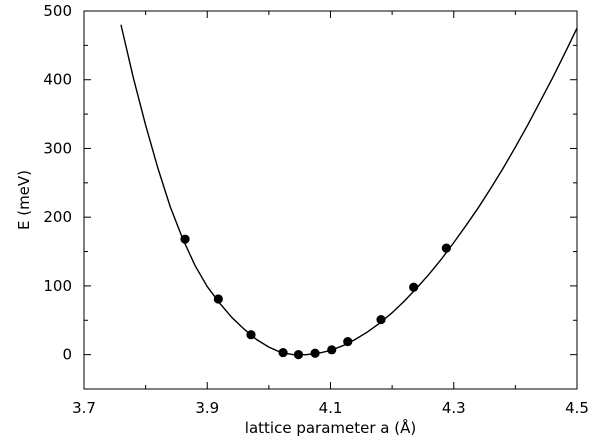 The image size is (608, 443). Describe the element at coordinates (67, 355) in the screenshot. I see `y-tick-label: 0` at that location.